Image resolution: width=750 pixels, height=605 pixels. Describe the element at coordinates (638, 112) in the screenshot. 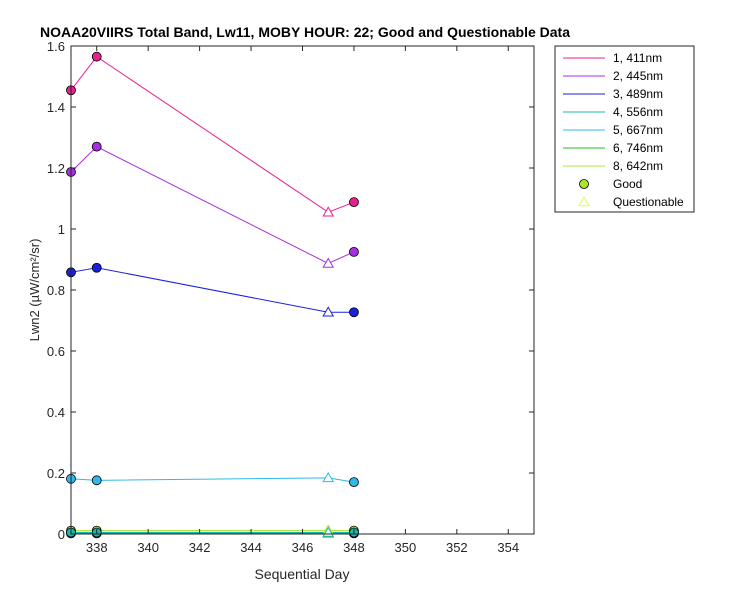

I see `legend-label: 4, 556nm` at that location.